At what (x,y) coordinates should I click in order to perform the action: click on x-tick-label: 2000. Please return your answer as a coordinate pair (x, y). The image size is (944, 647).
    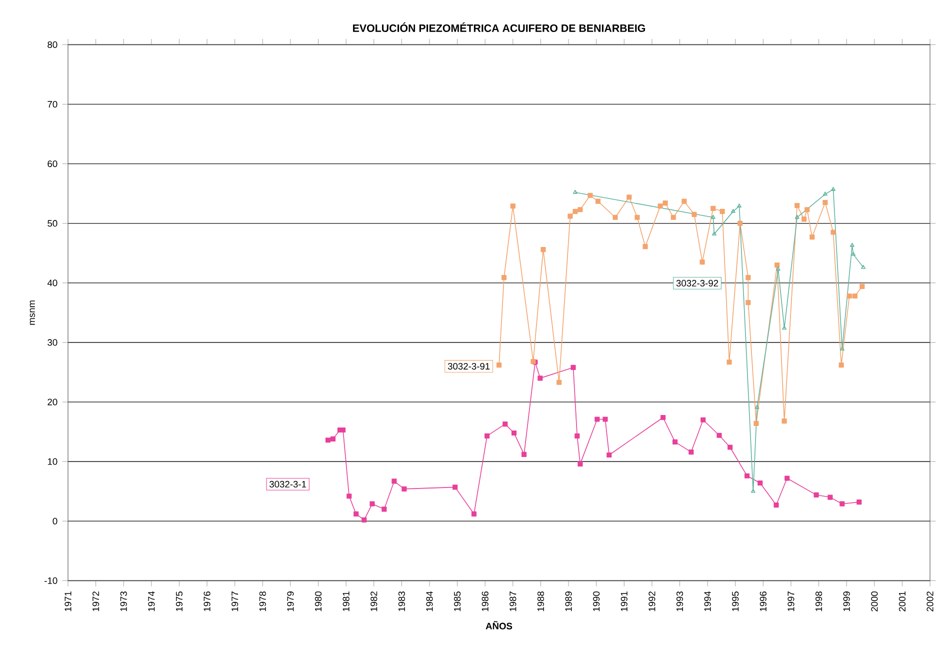
    Looking at the image, I should click on (874, 602).